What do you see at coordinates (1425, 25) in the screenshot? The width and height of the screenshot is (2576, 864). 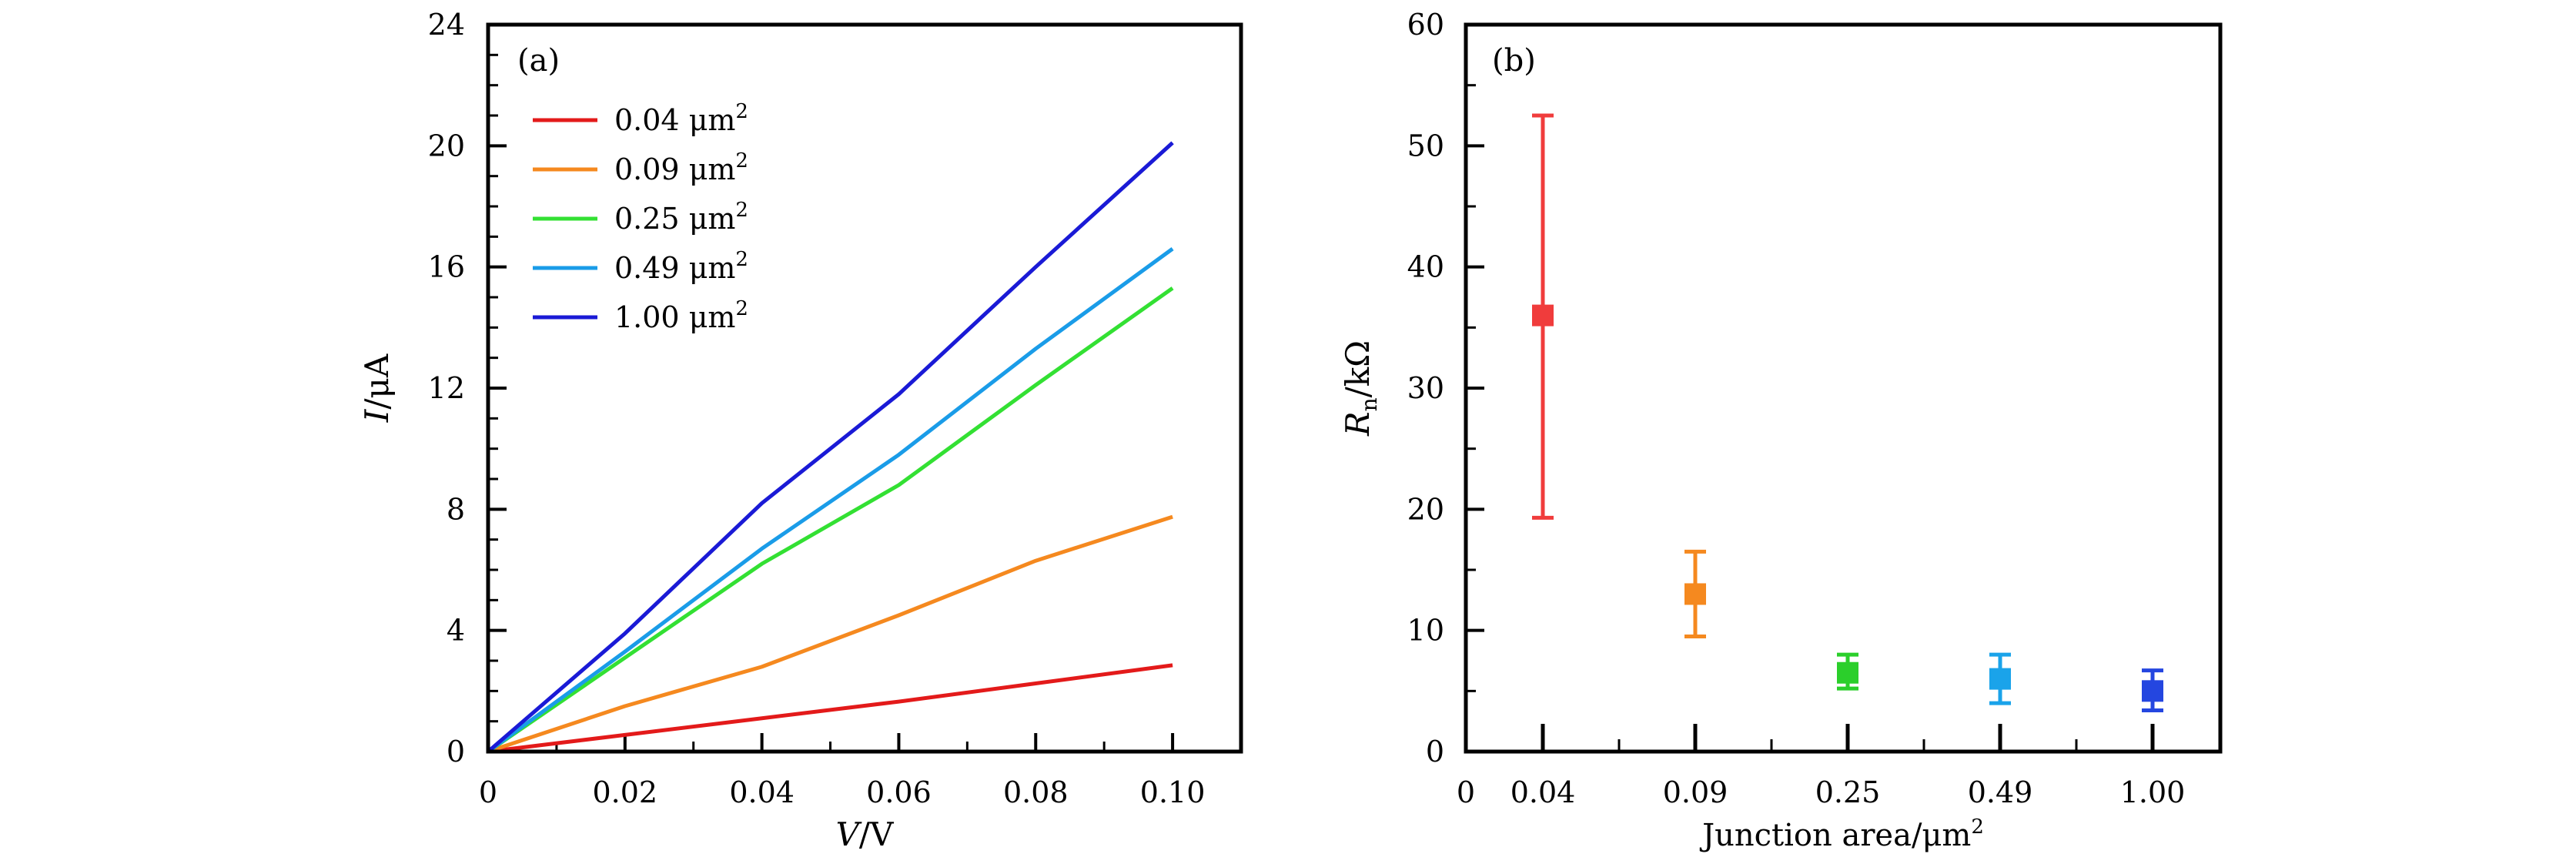 I see `y-tick-label: 60` at bounding box center [1425, 25].